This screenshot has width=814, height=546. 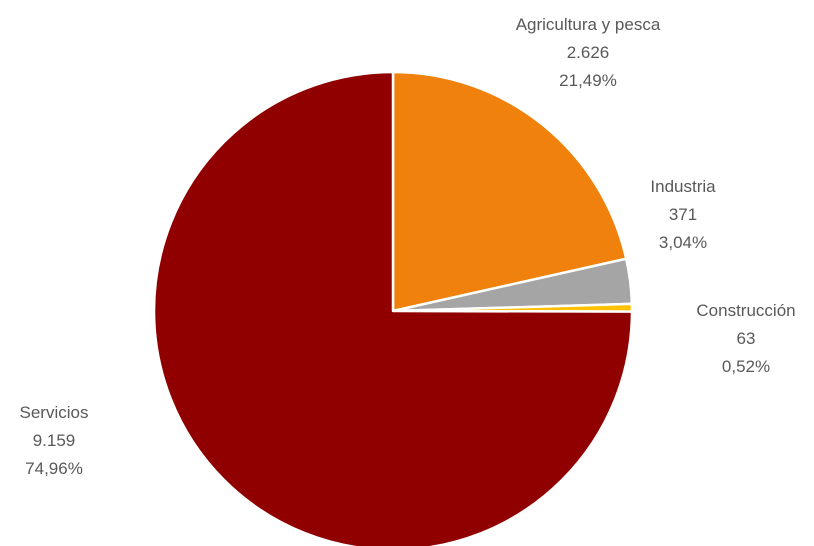 I want to click on slice-label-value-construccion: 63, so click(x=746, y=338).